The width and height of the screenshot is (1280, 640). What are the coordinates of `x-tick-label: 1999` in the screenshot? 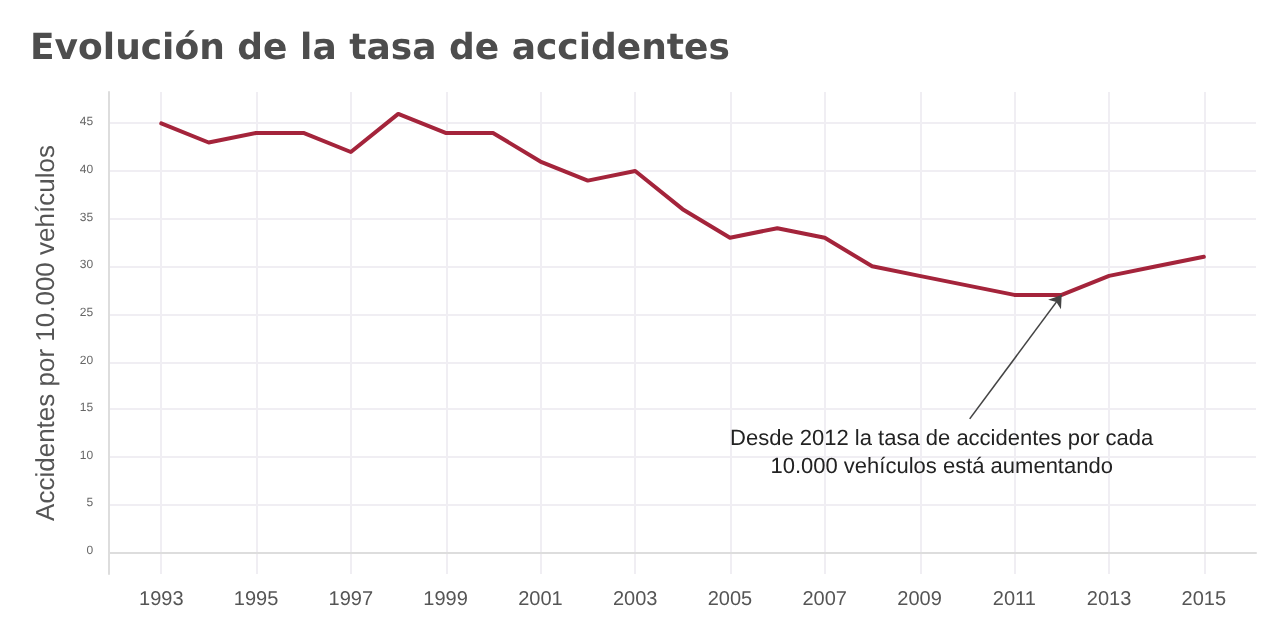 It's located at (446, 600).